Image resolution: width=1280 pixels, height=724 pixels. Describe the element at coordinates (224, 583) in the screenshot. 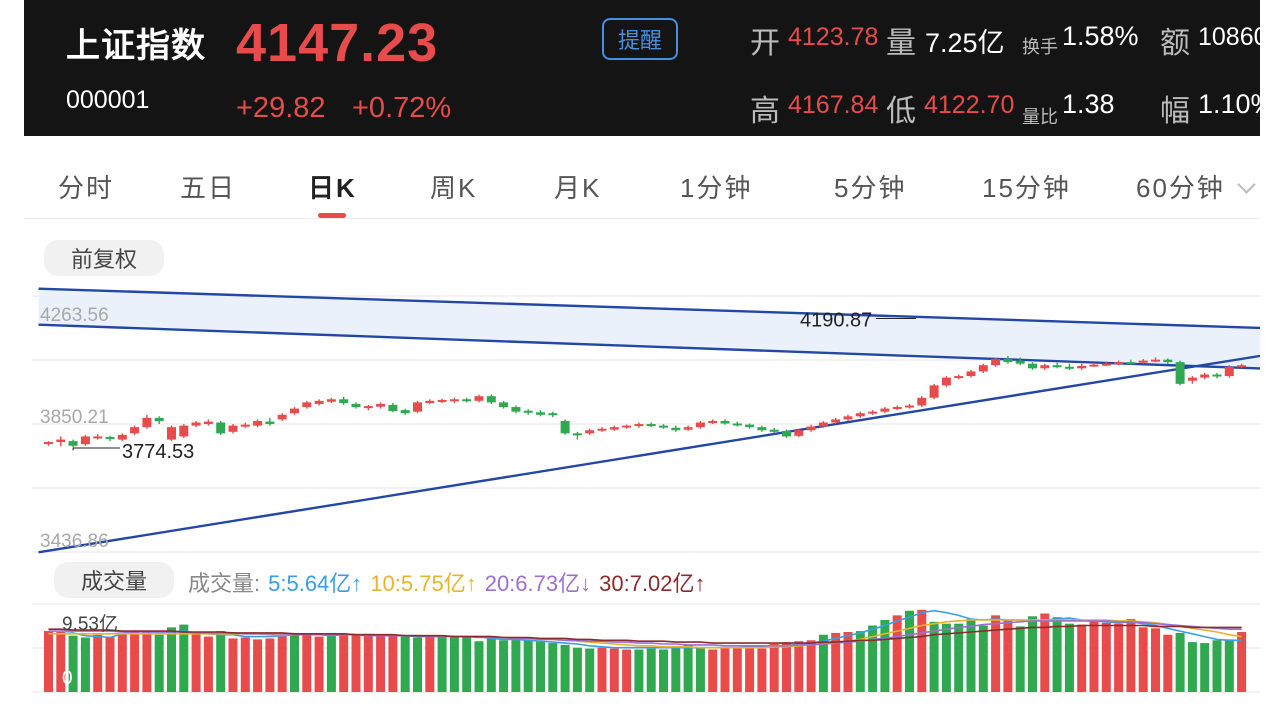

I see `volume-legend-title: 成交量:` at that location.